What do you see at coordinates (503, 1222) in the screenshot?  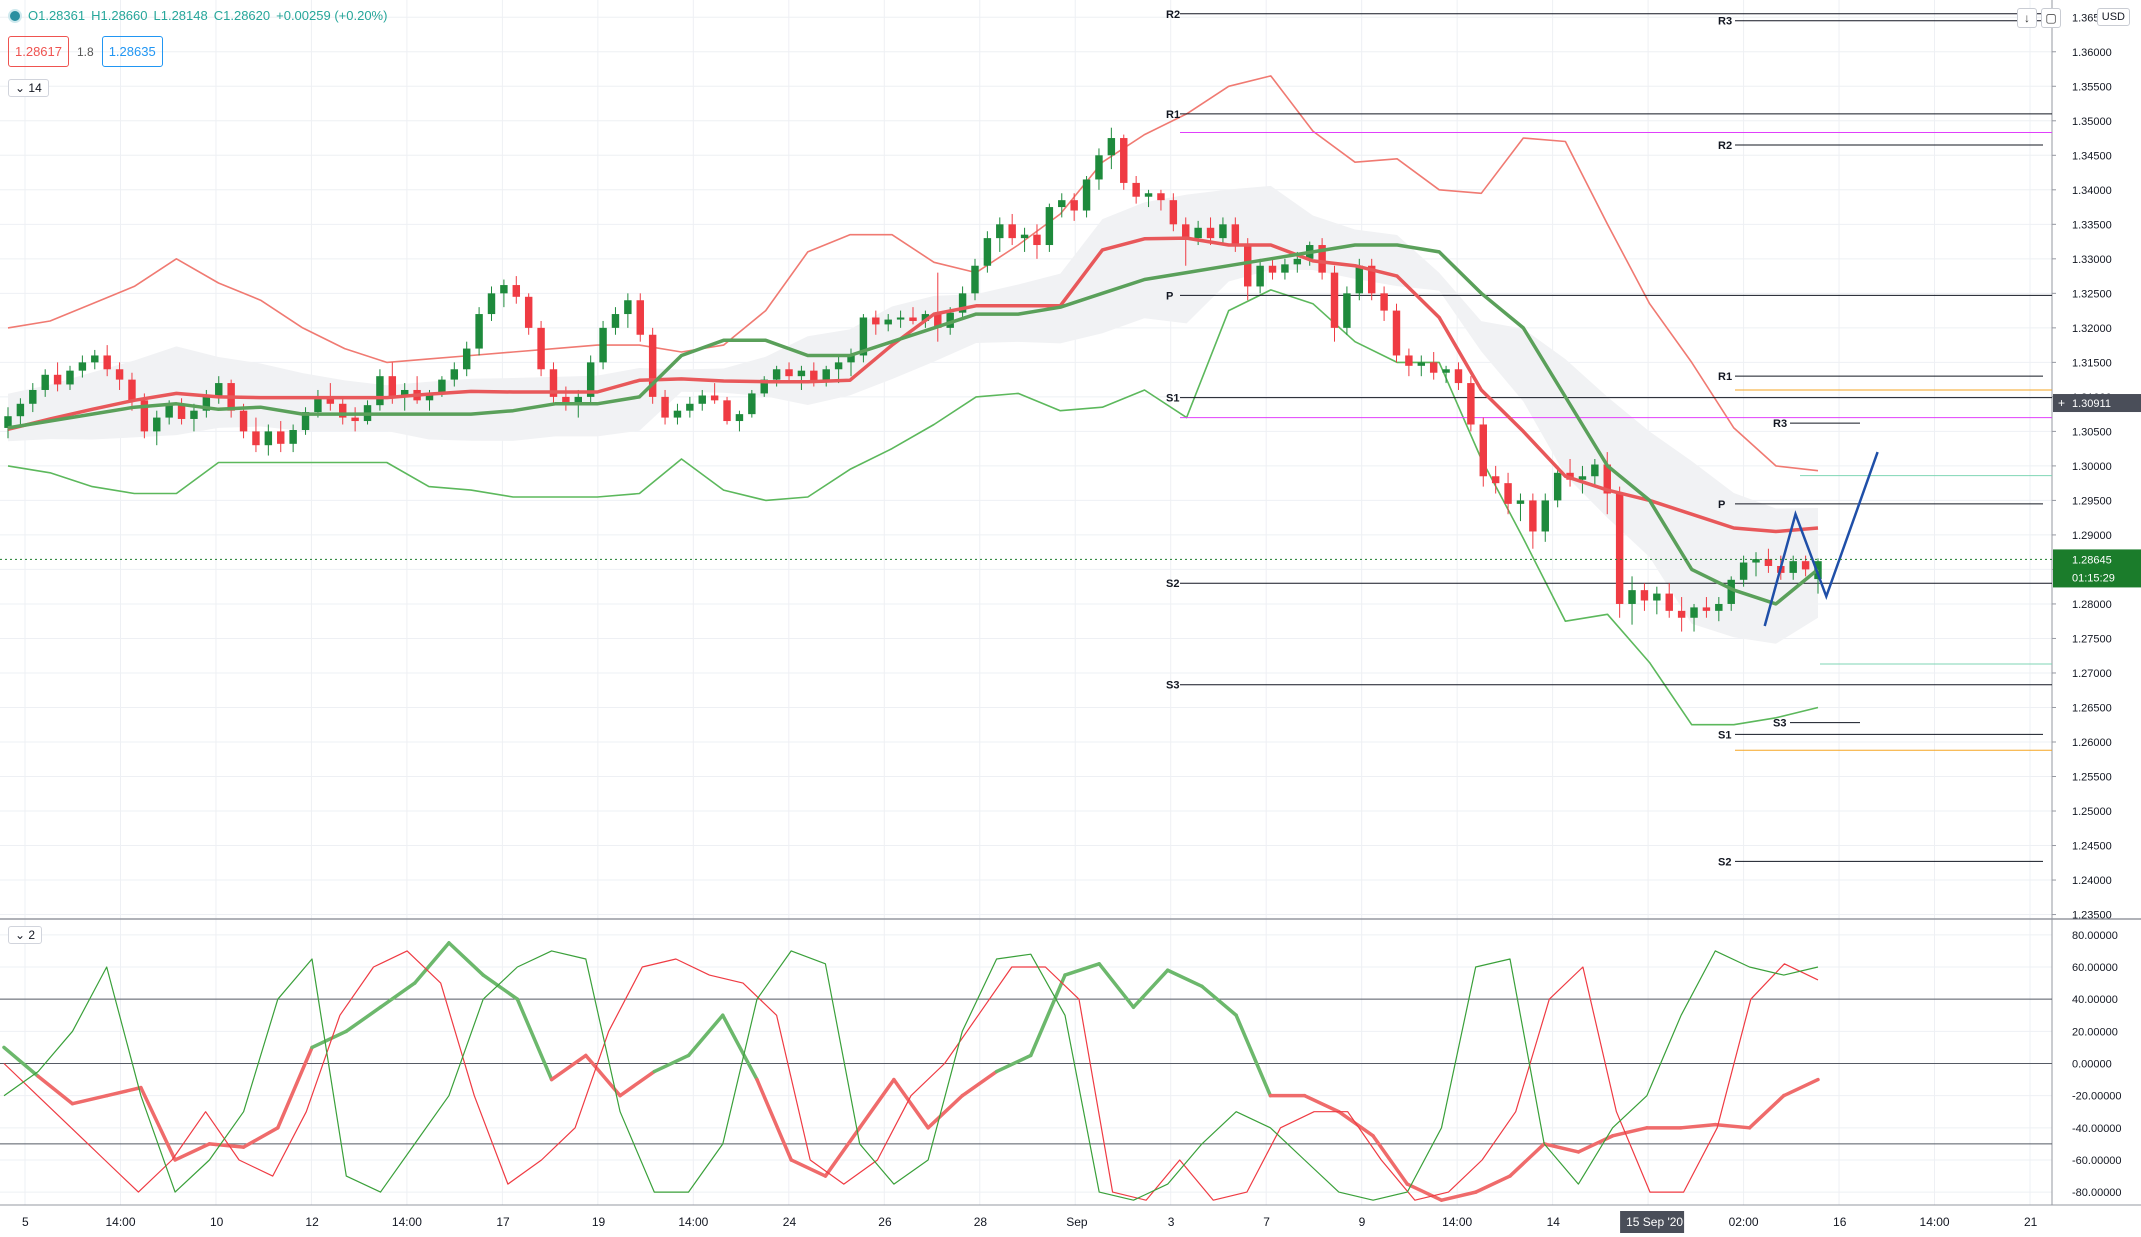 I see `time-axis-label: 17` at bounding box center [503, 1222].